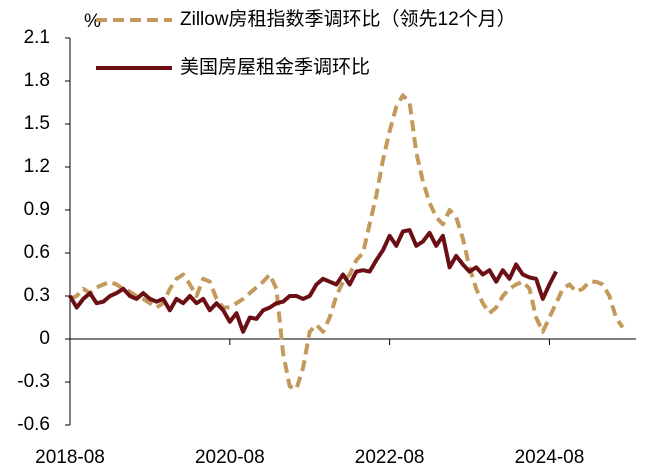 The width and height of the screenshot is (663, 476). Describe the element at coordinates (33, 424) in the screenshot. I see `y-tick-label: -0.6` at that location.